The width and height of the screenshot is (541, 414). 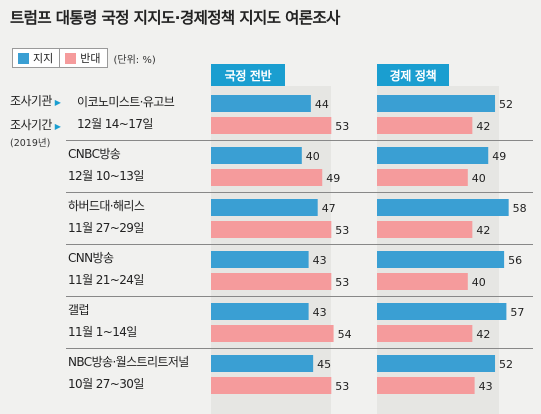 I want to click on survey-date: 10월 27~30일, so click(x=106, y=384).